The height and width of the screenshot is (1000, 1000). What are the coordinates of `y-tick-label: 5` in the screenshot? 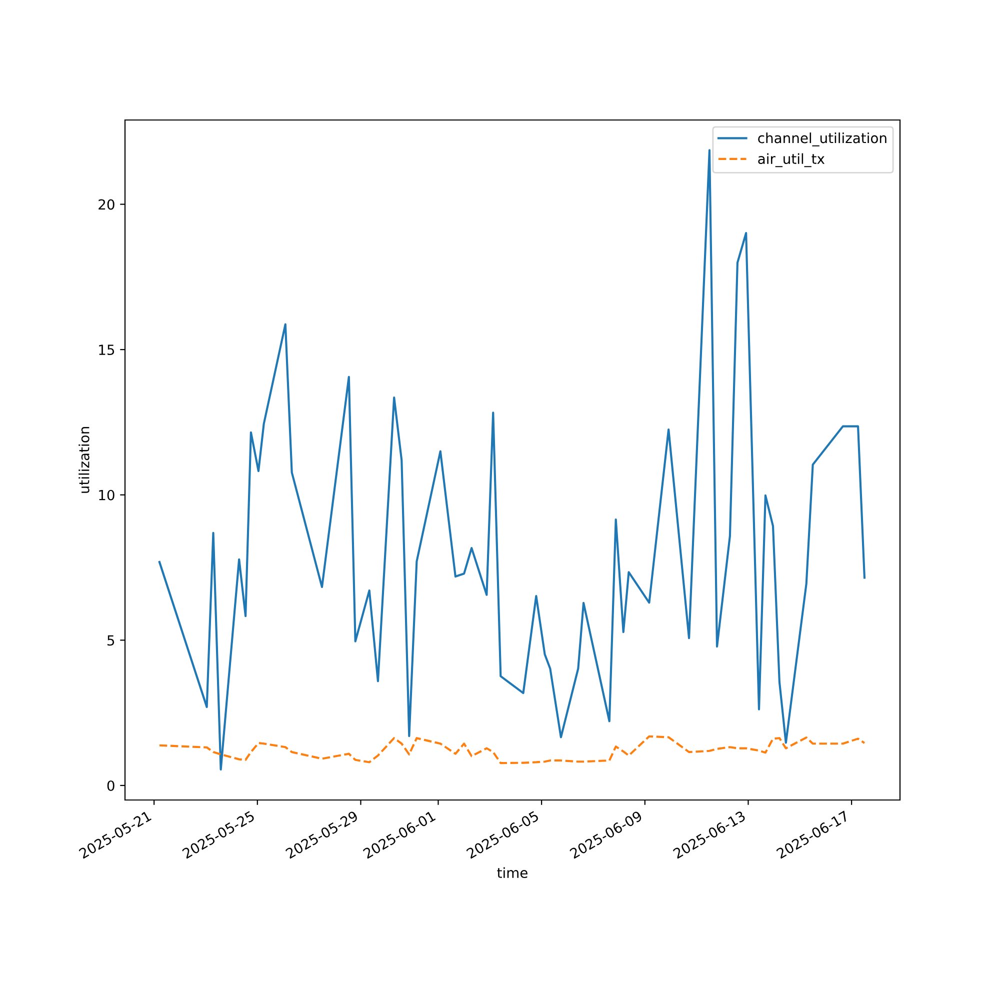 It's located at (111, 640).